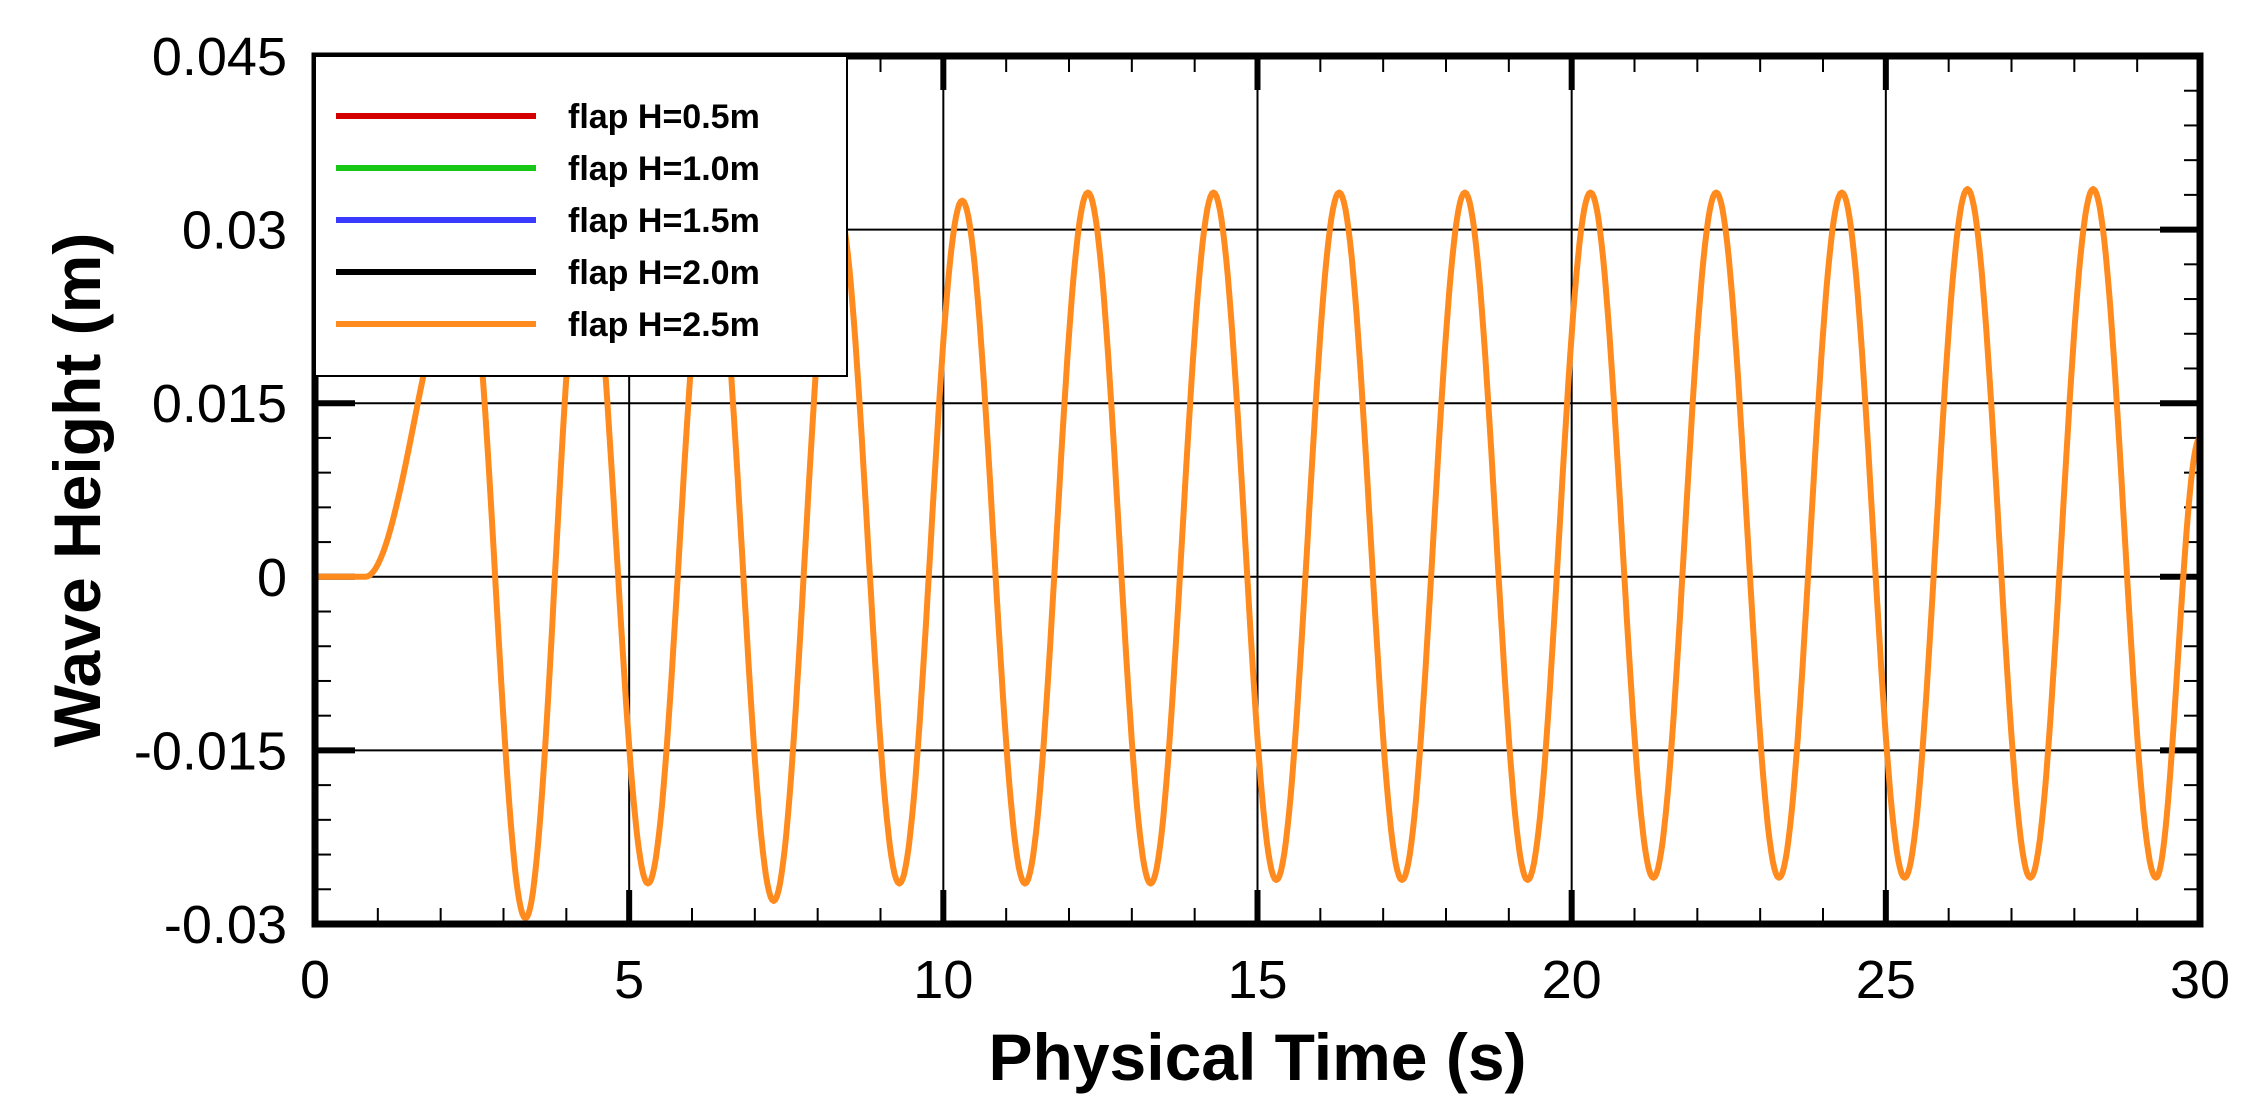 This screenshot has height=1110, width=2252. What do you see at coordinates (1572, 980) in the screenshot?
I see `x-tick-label: 20` at bounding box center [1572, 980].